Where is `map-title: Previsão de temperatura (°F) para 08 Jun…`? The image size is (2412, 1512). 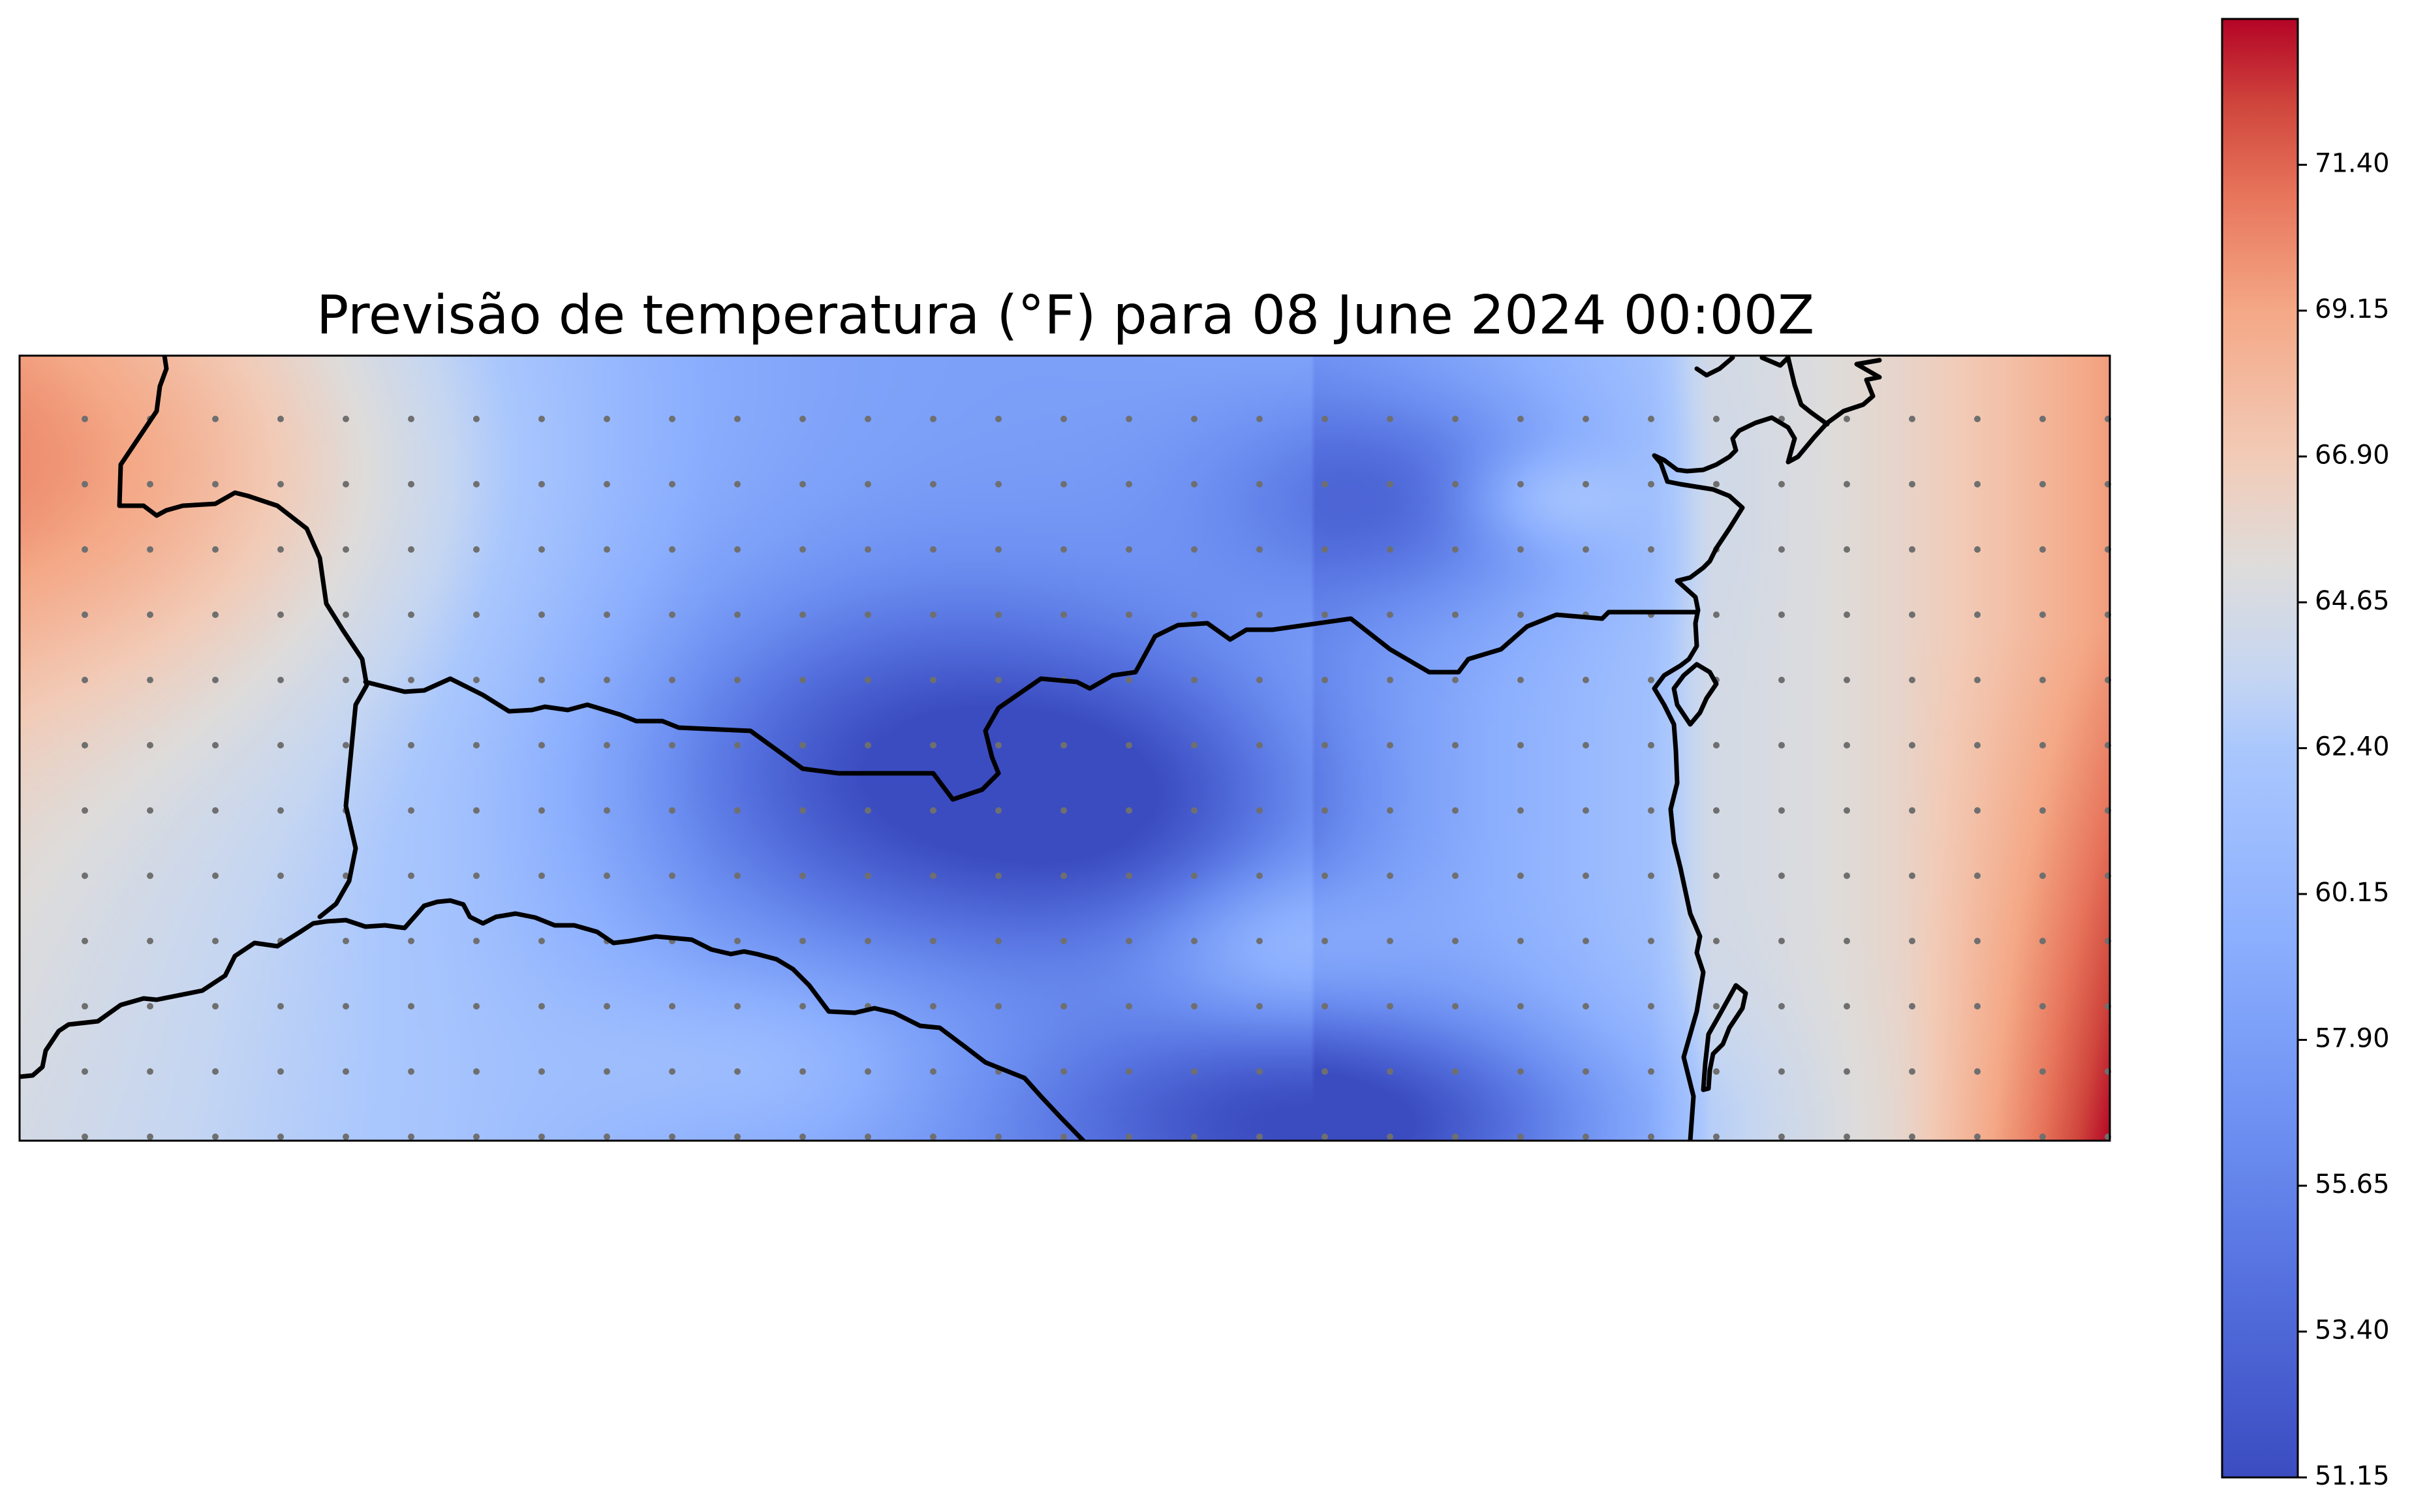 map-title: Previsão de temperatura (°F) para 08 Jun… is located at coordinates (1065, 316).